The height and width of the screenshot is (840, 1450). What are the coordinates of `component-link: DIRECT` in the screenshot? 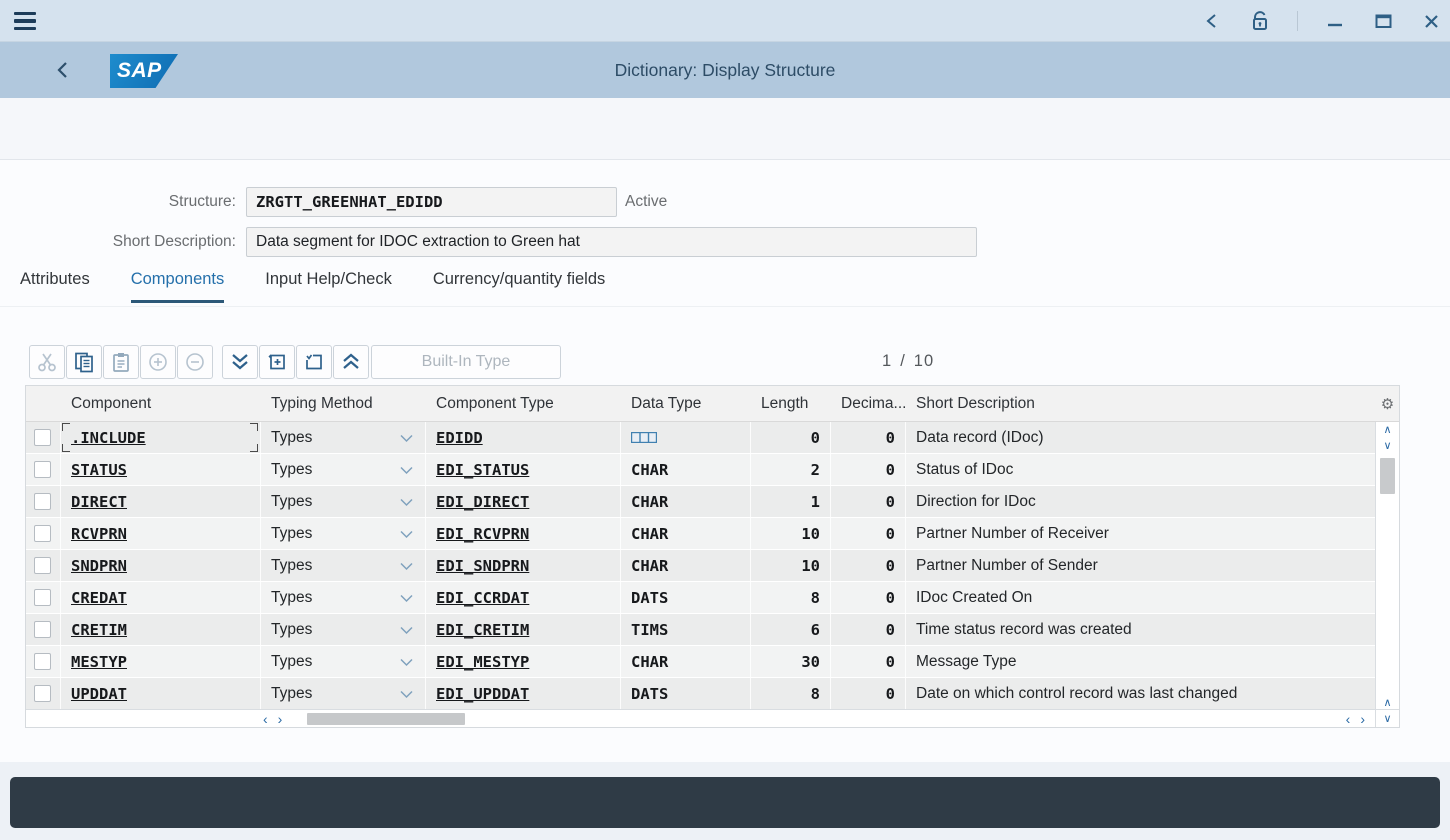 It's located at (99, 501).